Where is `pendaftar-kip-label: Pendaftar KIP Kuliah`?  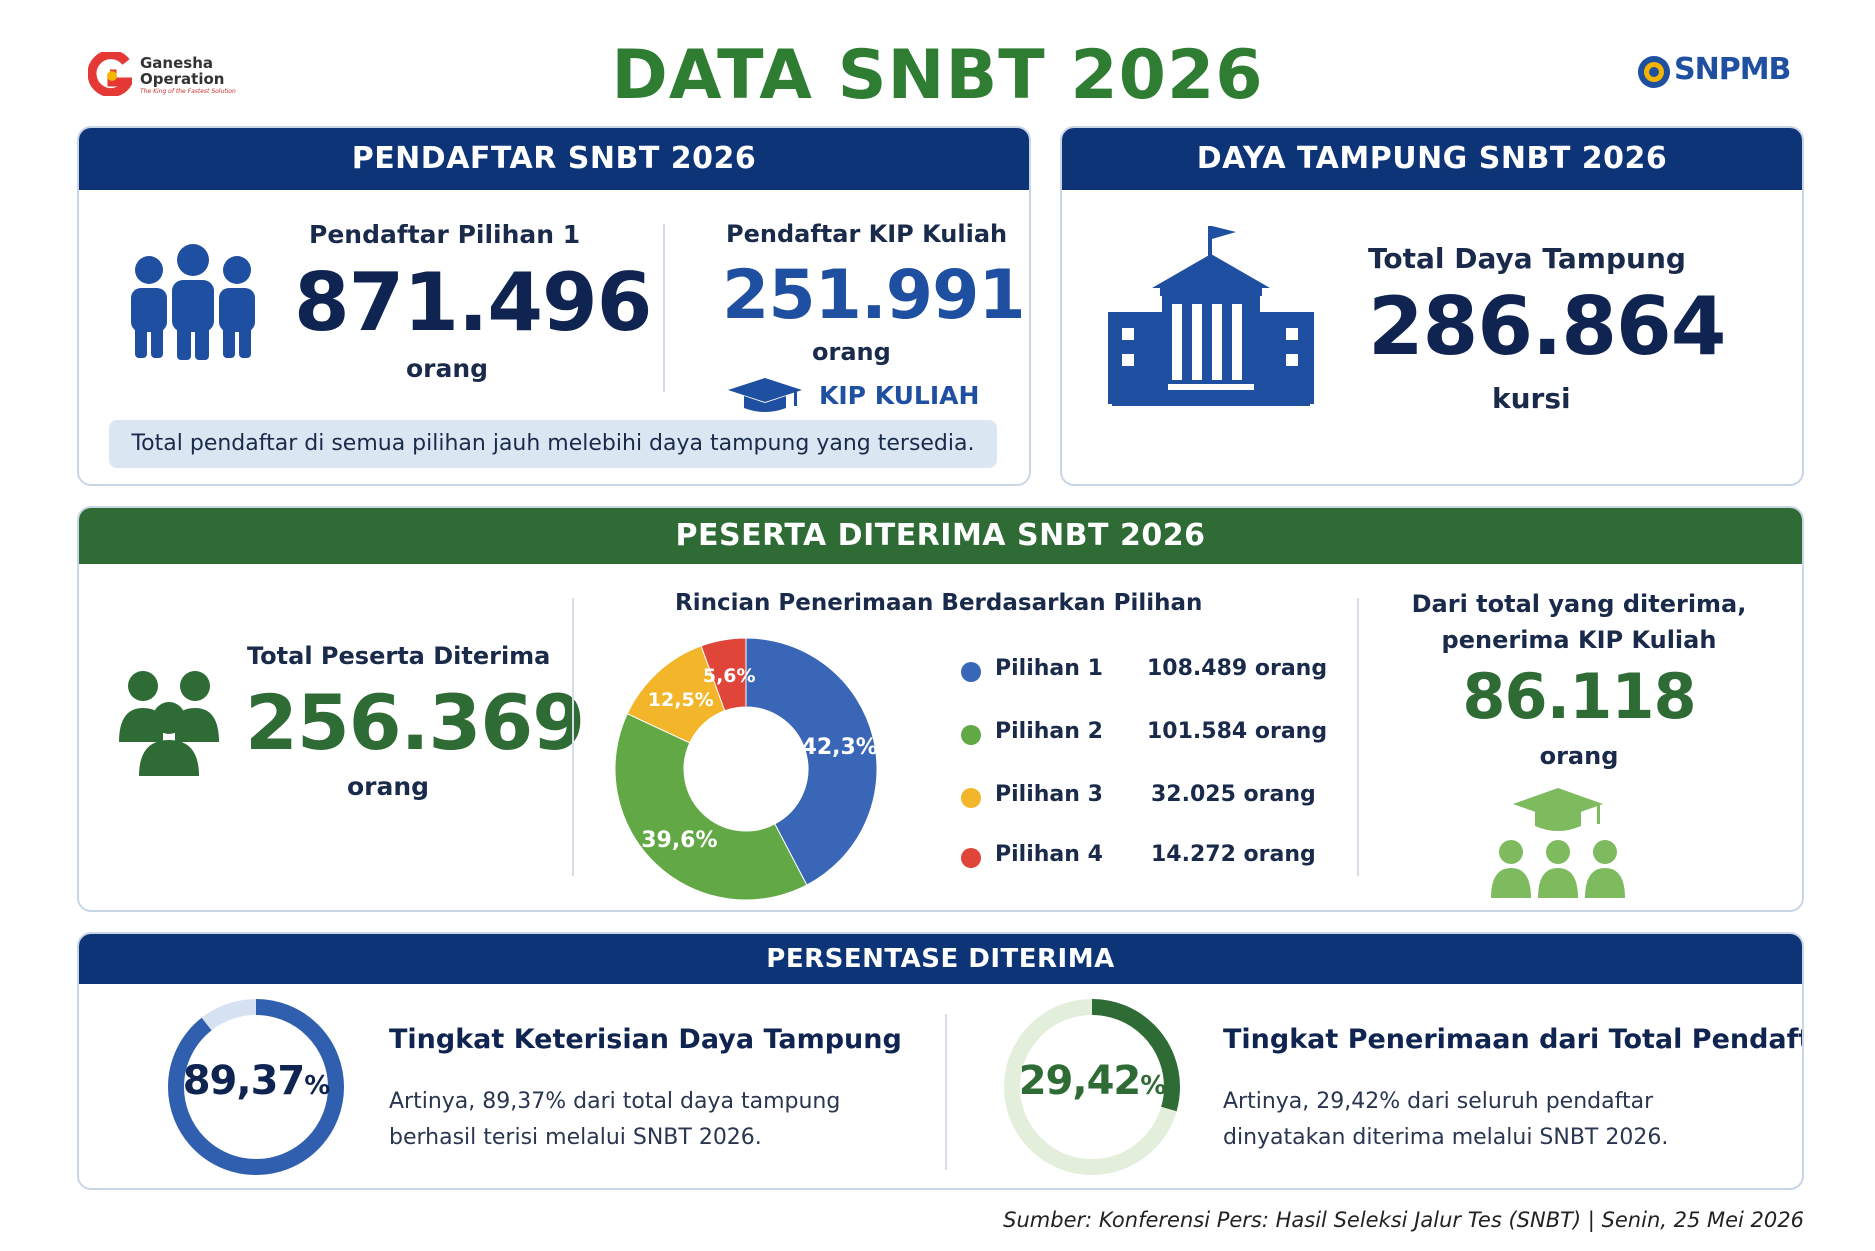
pendaftar-kip-label: Pendaftar KIP Kuliah is located at coordinates (867, 234).